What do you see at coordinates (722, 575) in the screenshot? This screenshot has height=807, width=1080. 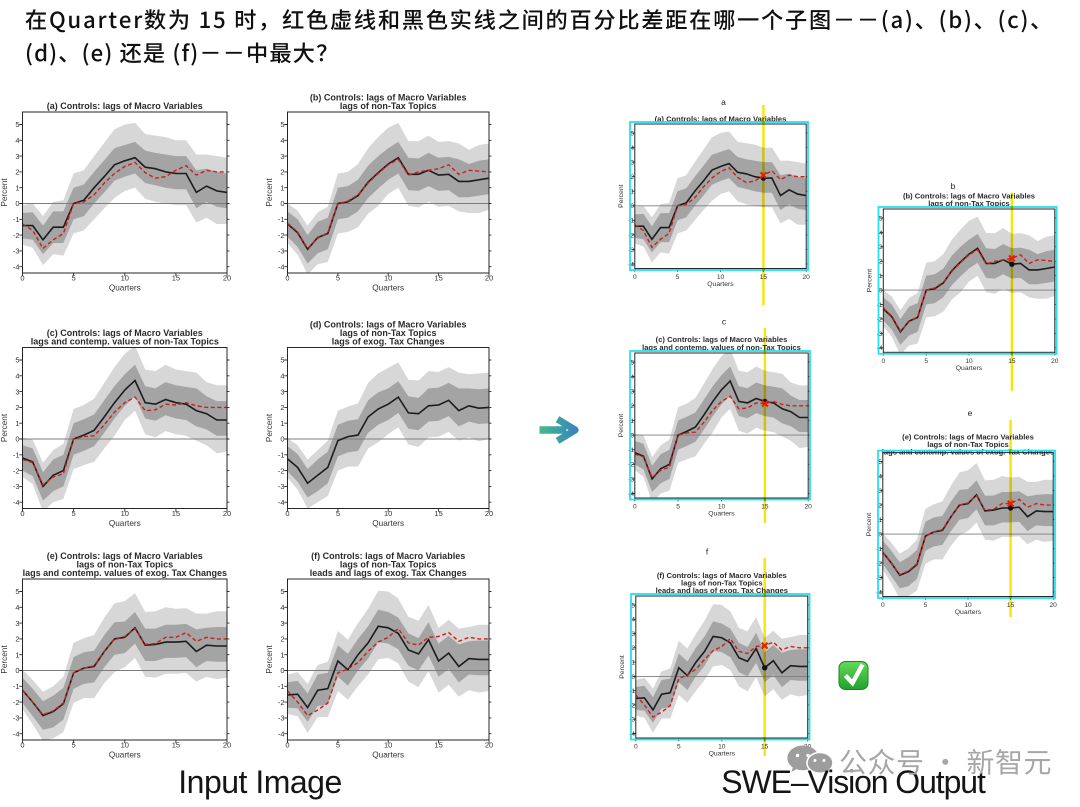 I see `svg-text:(f) Controls: lags of Macro Va: (f) Controls: lags of Macro Variables` at bounding box center [722, 575].